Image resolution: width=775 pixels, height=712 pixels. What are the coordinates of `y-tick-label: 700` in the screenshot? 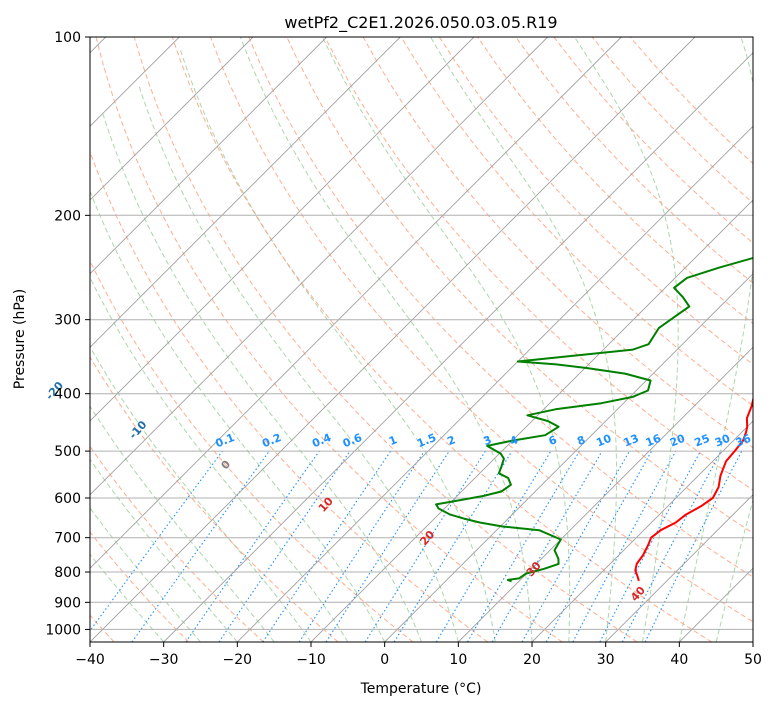 It's located at (67, 539).